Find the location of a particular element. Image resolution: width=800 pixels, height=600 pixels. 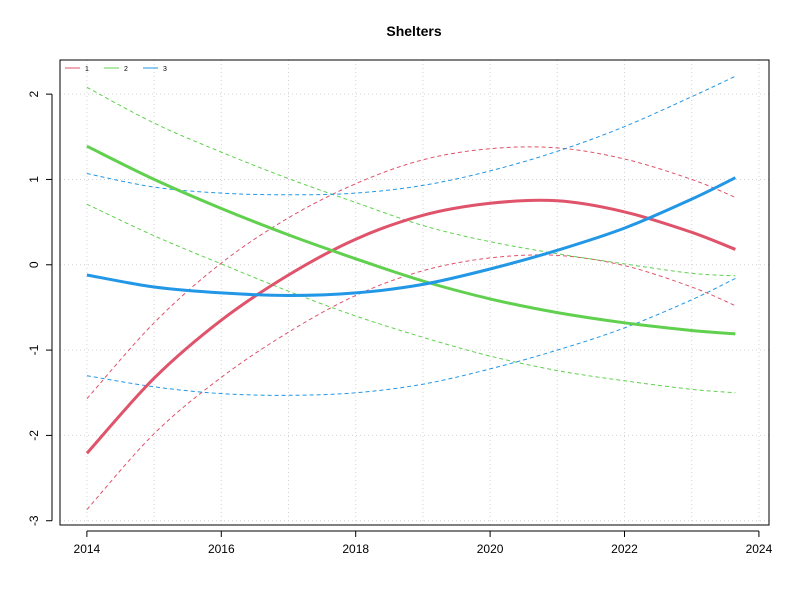

y-tick-label: -1 is located at coordinates (34, 349).